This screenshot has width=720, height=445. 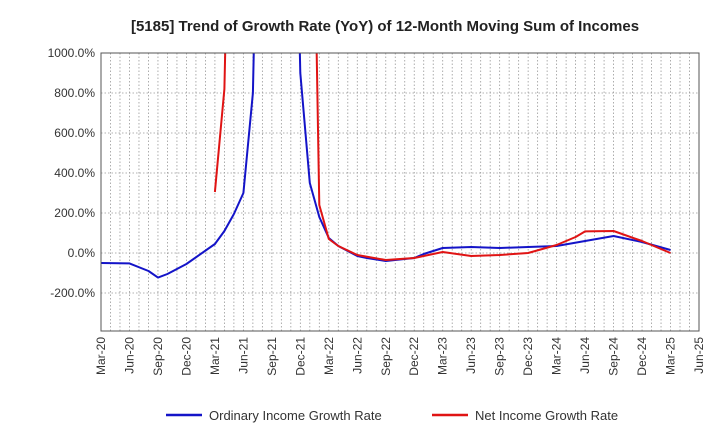 What do you see at coordinates (500, 356) in the screenshot?
I see `x-tick-label: Sep-23` at bounding box center [500, 356].